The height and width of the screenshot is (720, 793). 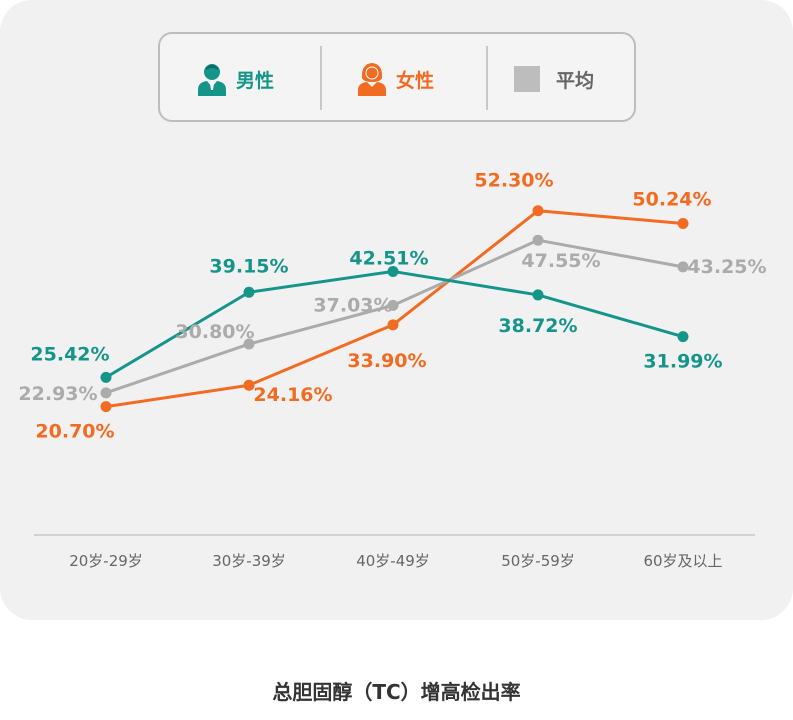 What do you see at coordinates (575, 80) in the screenshot?
I see `legend-average-label: 平均` at bounding box center [575, 80].